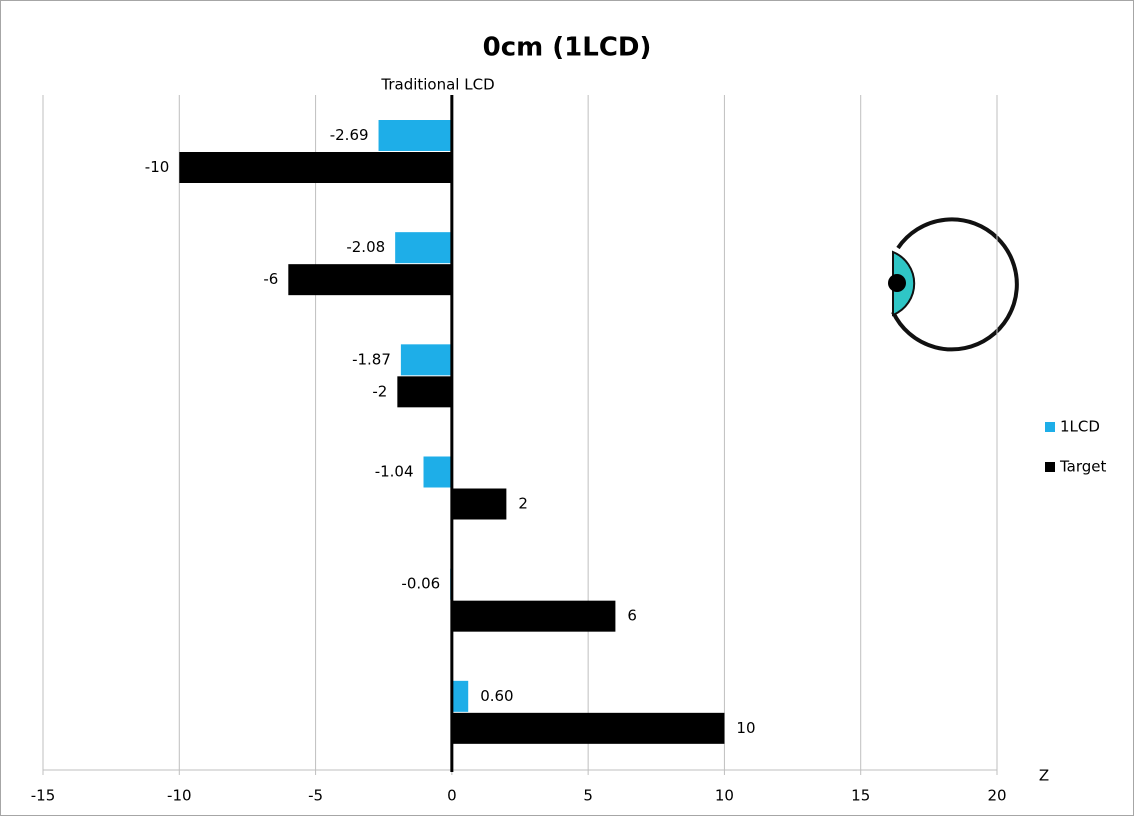 The width and height of the screenshot is (1134, 816). I want to click on x-tick-label: 5, so click(588, 796).